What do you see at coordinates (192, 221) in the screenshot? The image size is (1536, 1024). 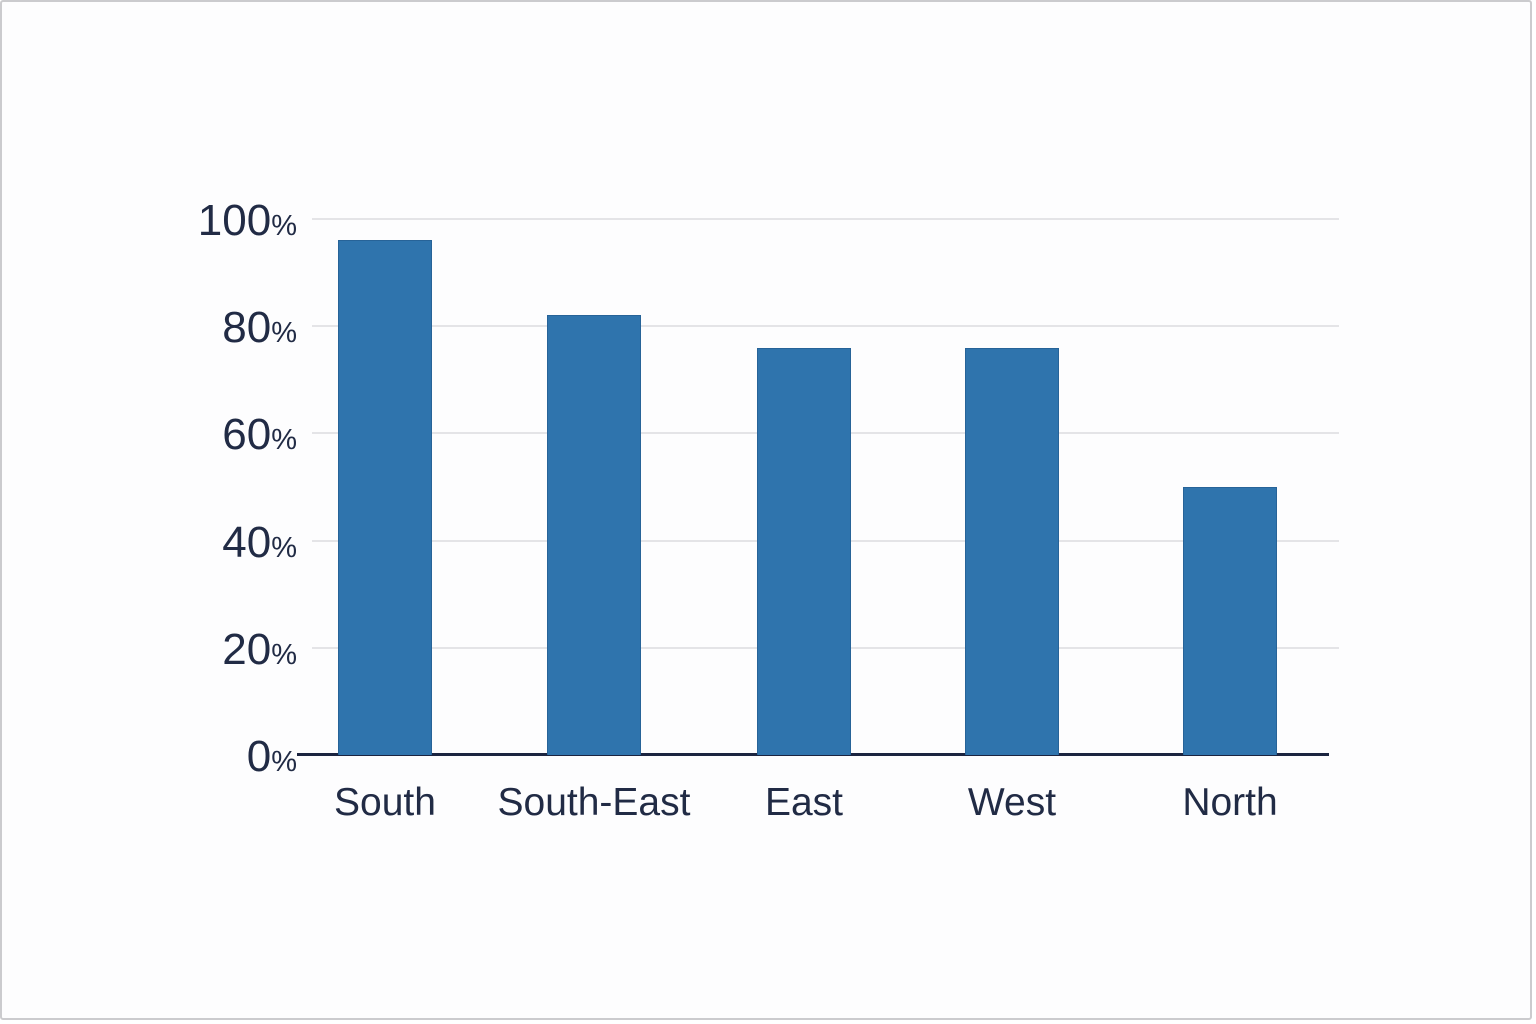 I see `y-axis-tick-label-100: 100%` at bounding box center [192, 221].